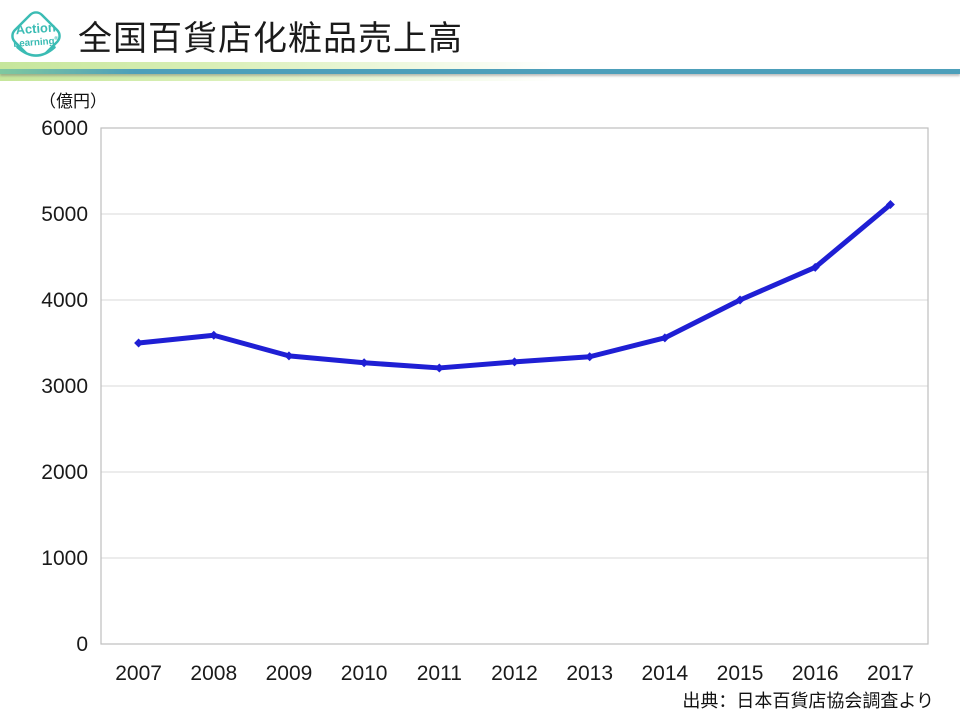  What do you see at coordinates (82, 644) in the screenshot?
I see `y-tick-label: 0` at bounding box center [82, 644].